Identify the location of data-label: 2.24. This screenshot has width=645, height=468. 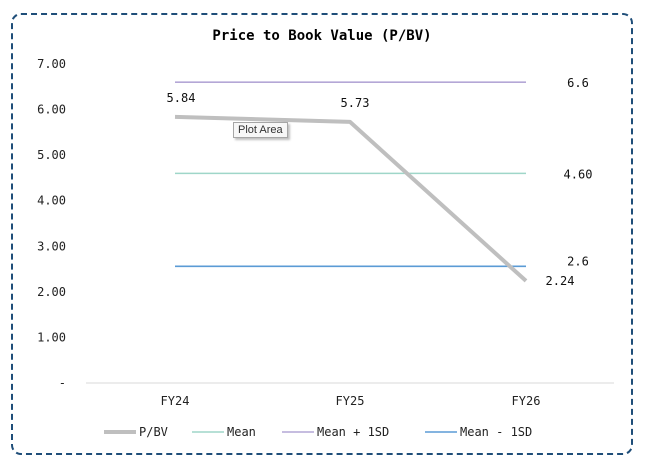
(560, 281).